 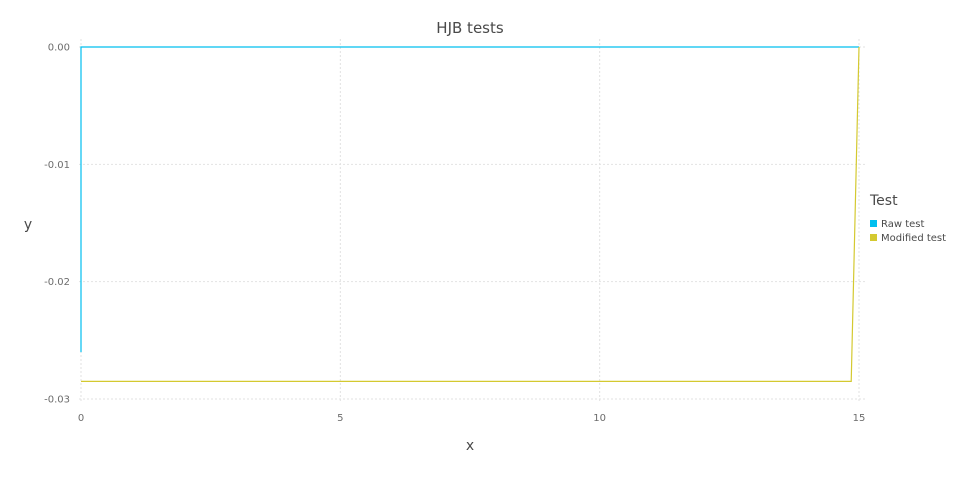 What do you see at coordinates (859, 418) in the screenshot?
I see `x-tick-label: 15` at bounding box center [859, 418].